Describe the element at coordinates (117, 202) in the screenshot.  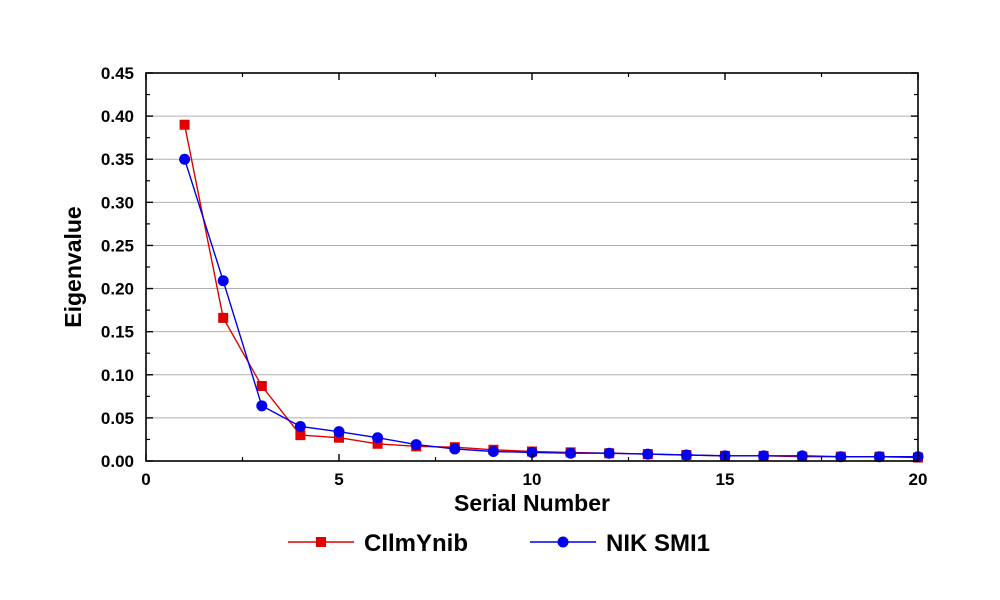
I see `y-tick-label: 0.30` at that location.